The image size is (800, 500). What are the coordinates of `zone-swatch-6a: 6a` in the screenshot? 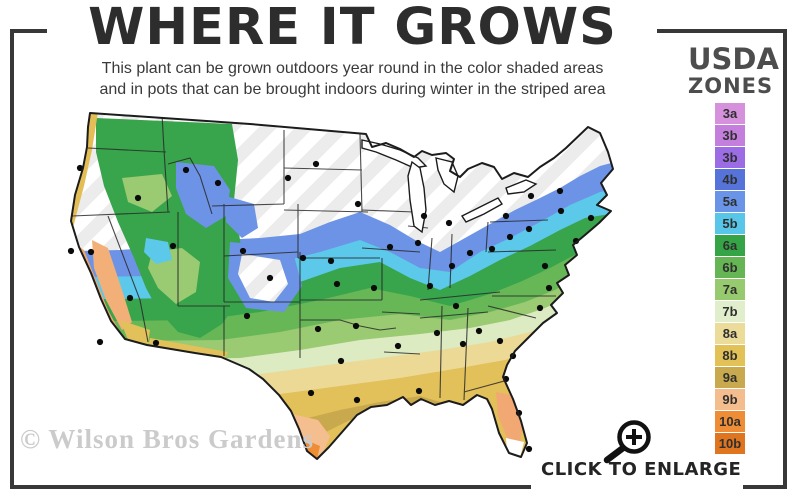 It's located at (730, 245).